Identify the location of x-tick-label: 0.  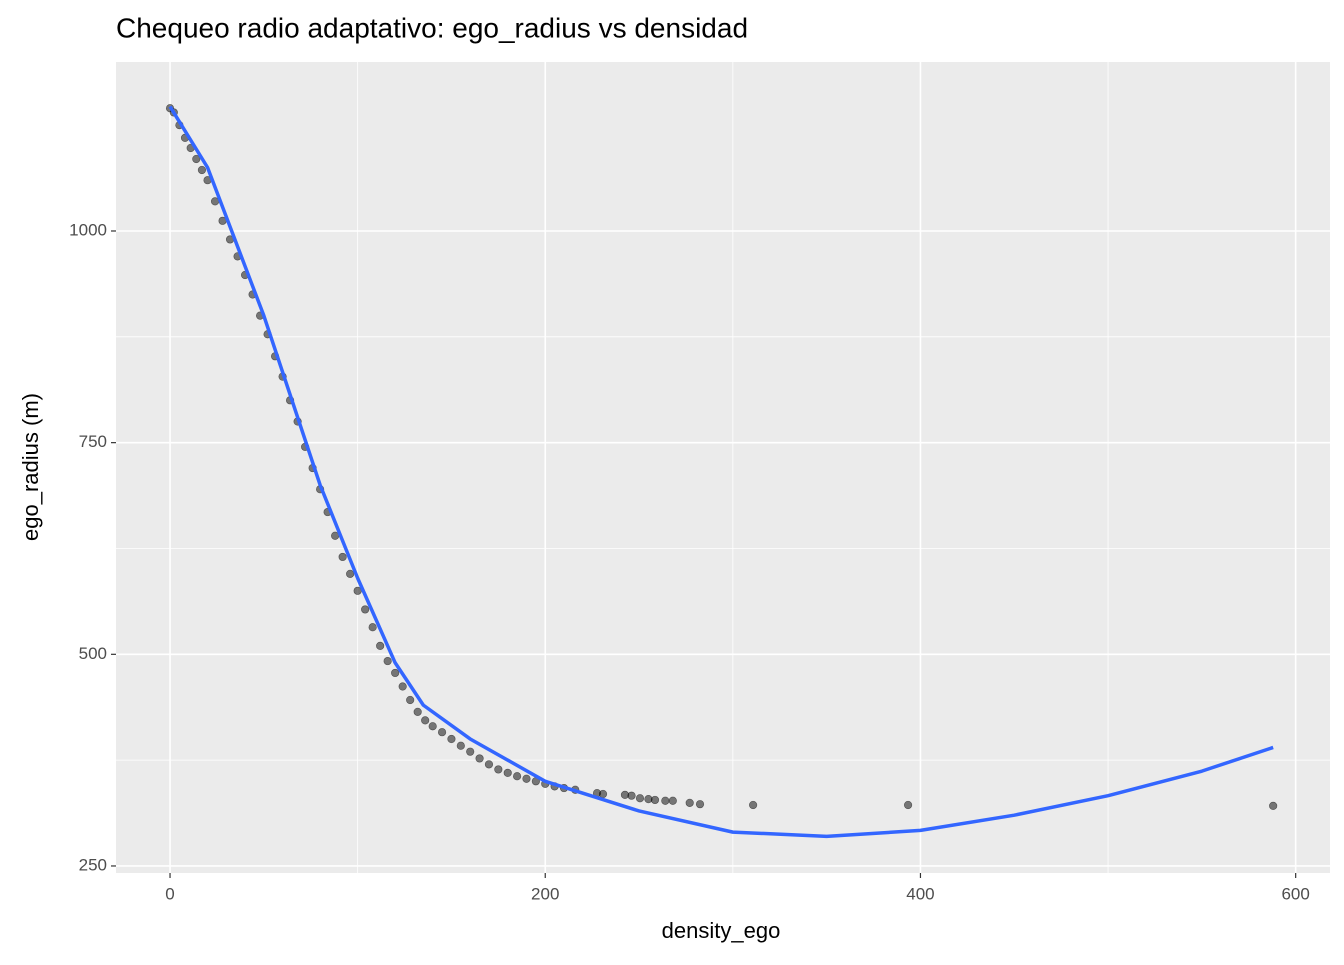
(169, 893).